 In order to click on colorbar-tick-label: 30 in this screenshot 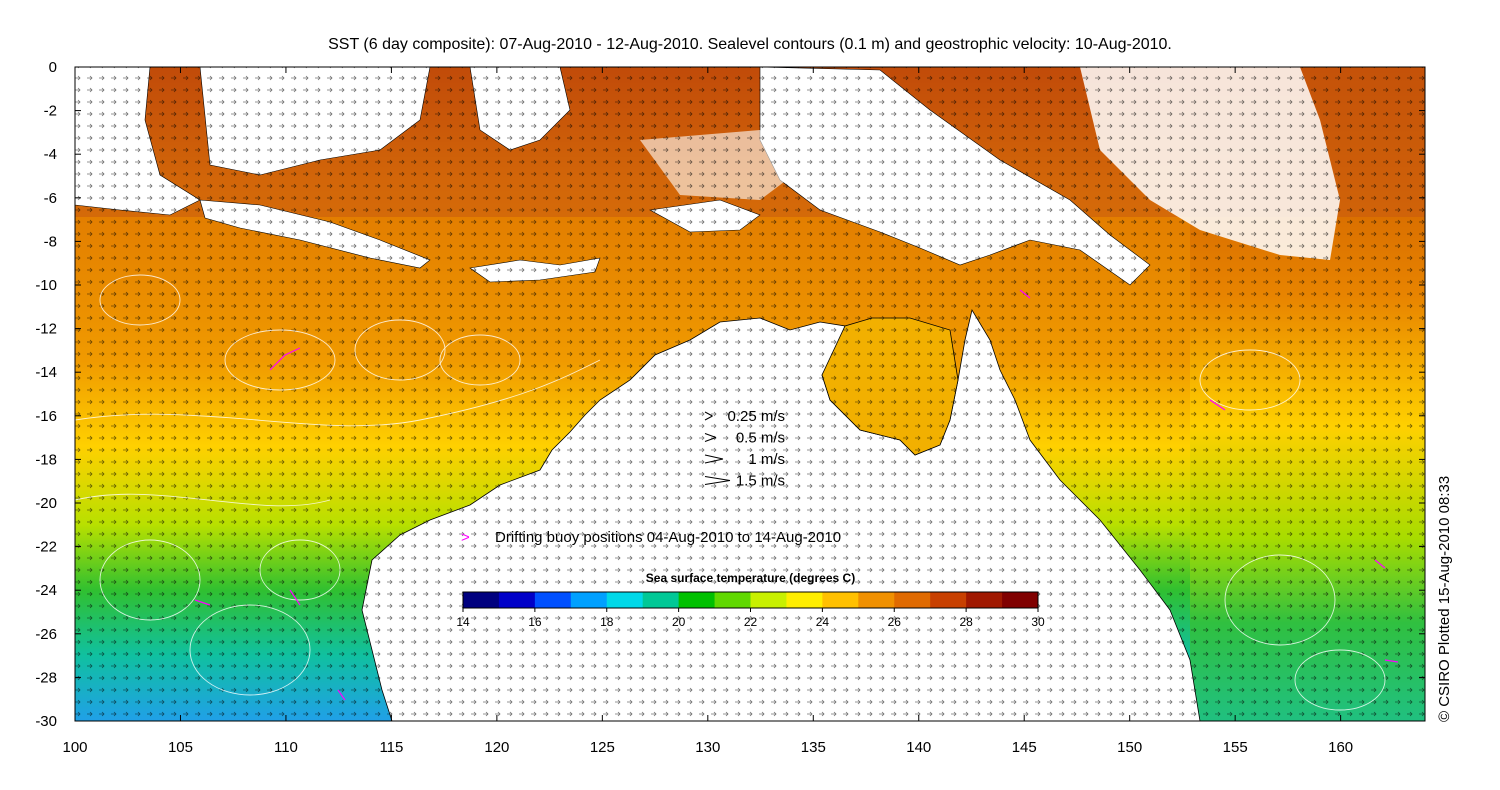, I will do `click(1038, 622)`.